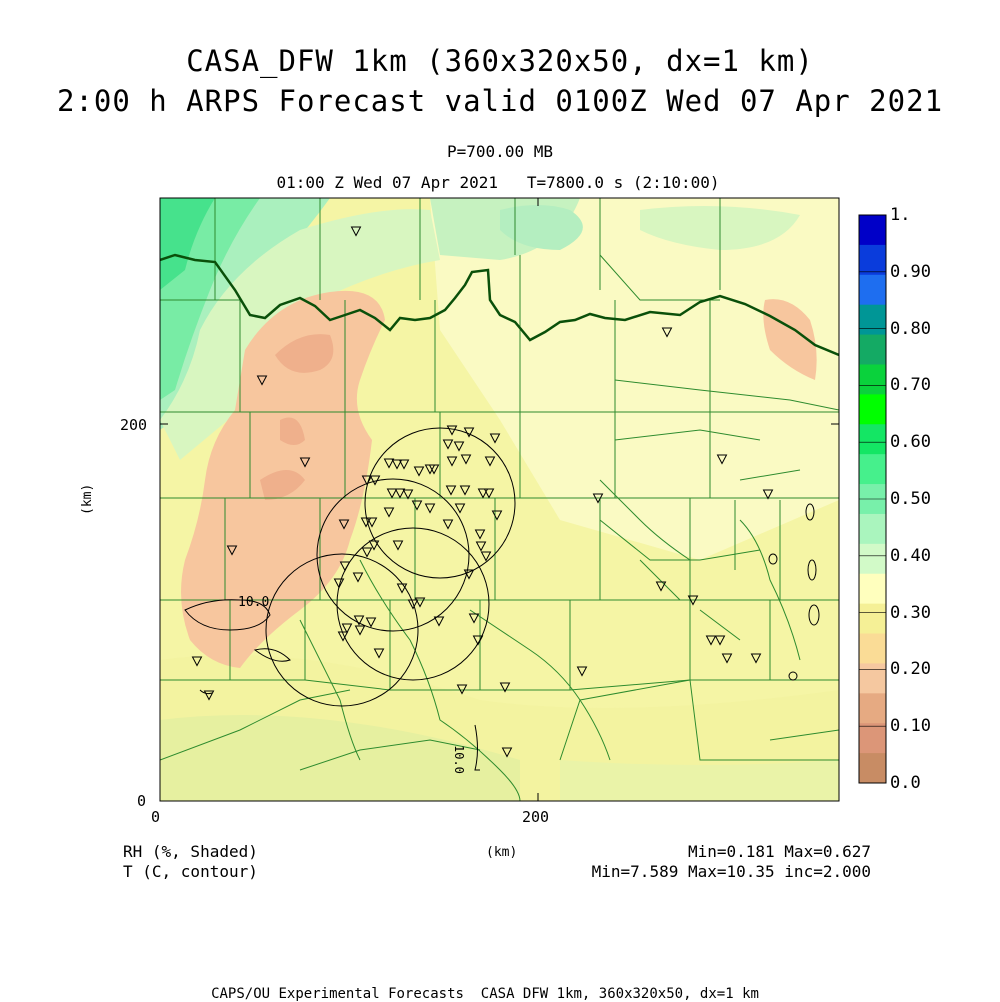 This screenshot has height=1002, width=1000. What do you see at coordinates (910, 612) in the screenshot?
I see `colorbar-label: 0.30` at bounding box center [910, 612].